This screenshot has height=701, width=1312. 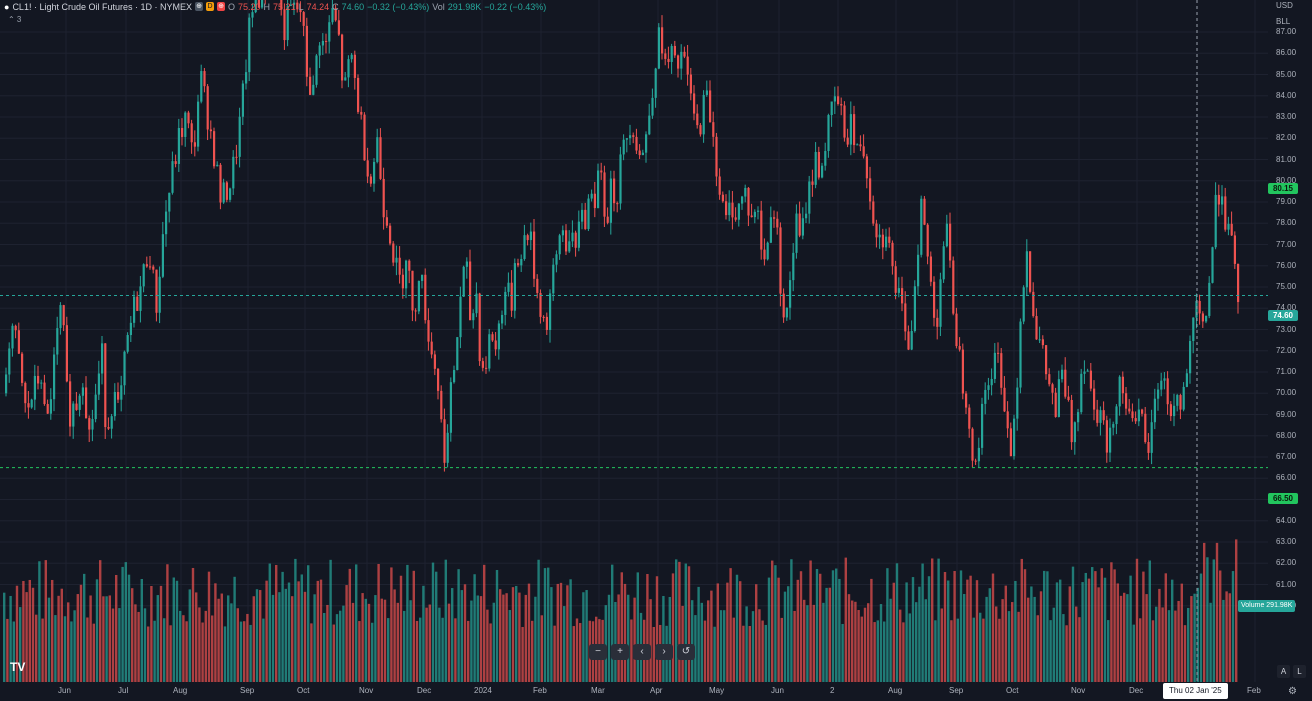 What do you see at coordinates (664, 652) in the screenshot?
I see `scroll-right-button: ›` at bounding box center [664, 652].